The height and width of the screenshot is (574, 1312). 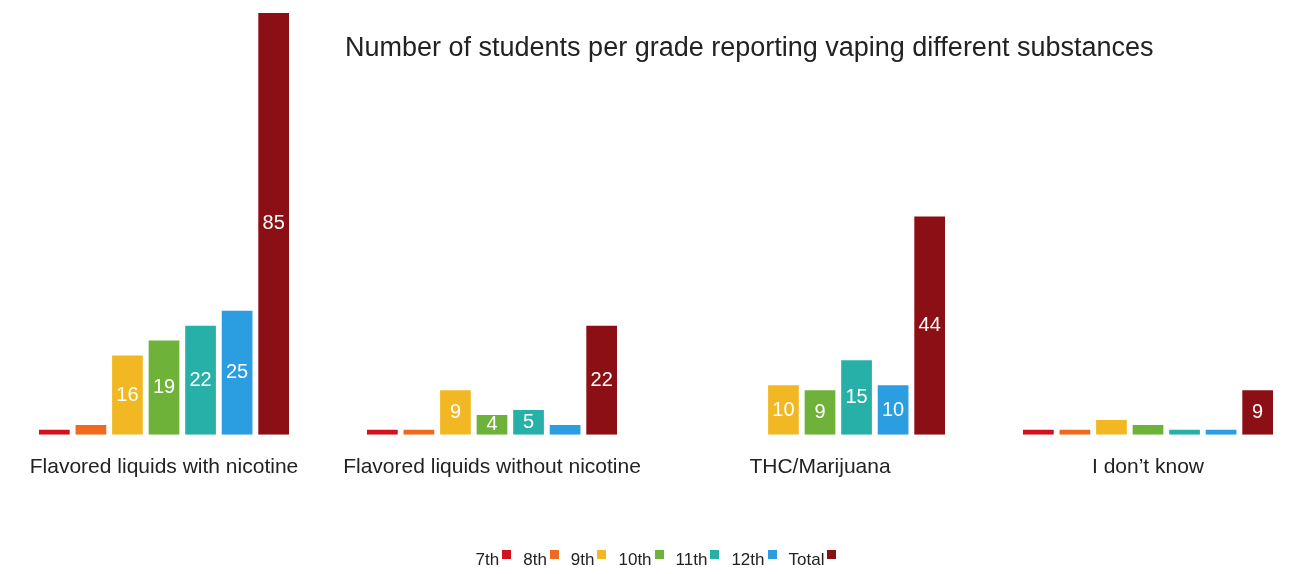 What do you see at coordinates (535, 559) in the screenshot?
I see `legend-label: 8th` at bounding box center [535, 559].